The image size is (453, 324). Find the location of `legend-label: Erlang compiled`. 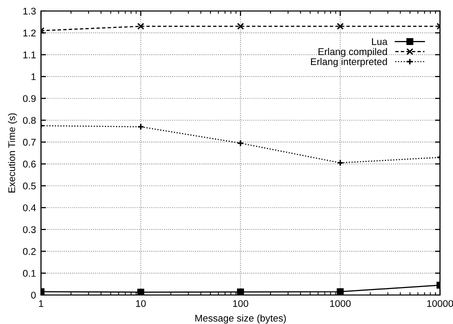

legend-label: Erlang compiled is located at coordinates (352, 53).